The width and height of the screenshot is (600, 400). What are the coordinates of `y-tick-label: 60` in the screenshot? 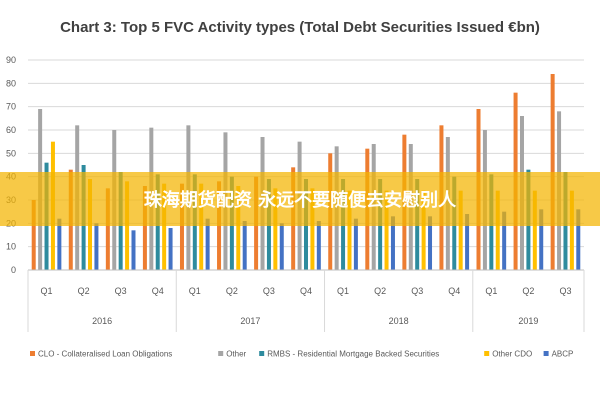 It's located at (11, 130).